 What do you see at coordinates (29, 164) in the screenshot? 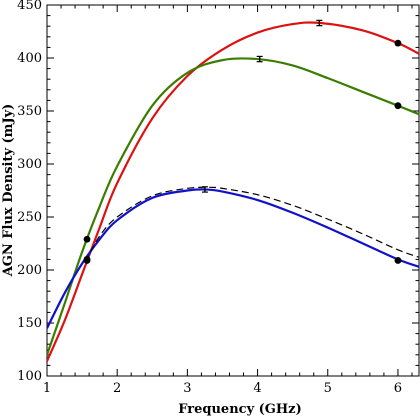
I see `y-tick-label: 300` at bounding box center [29, 164].